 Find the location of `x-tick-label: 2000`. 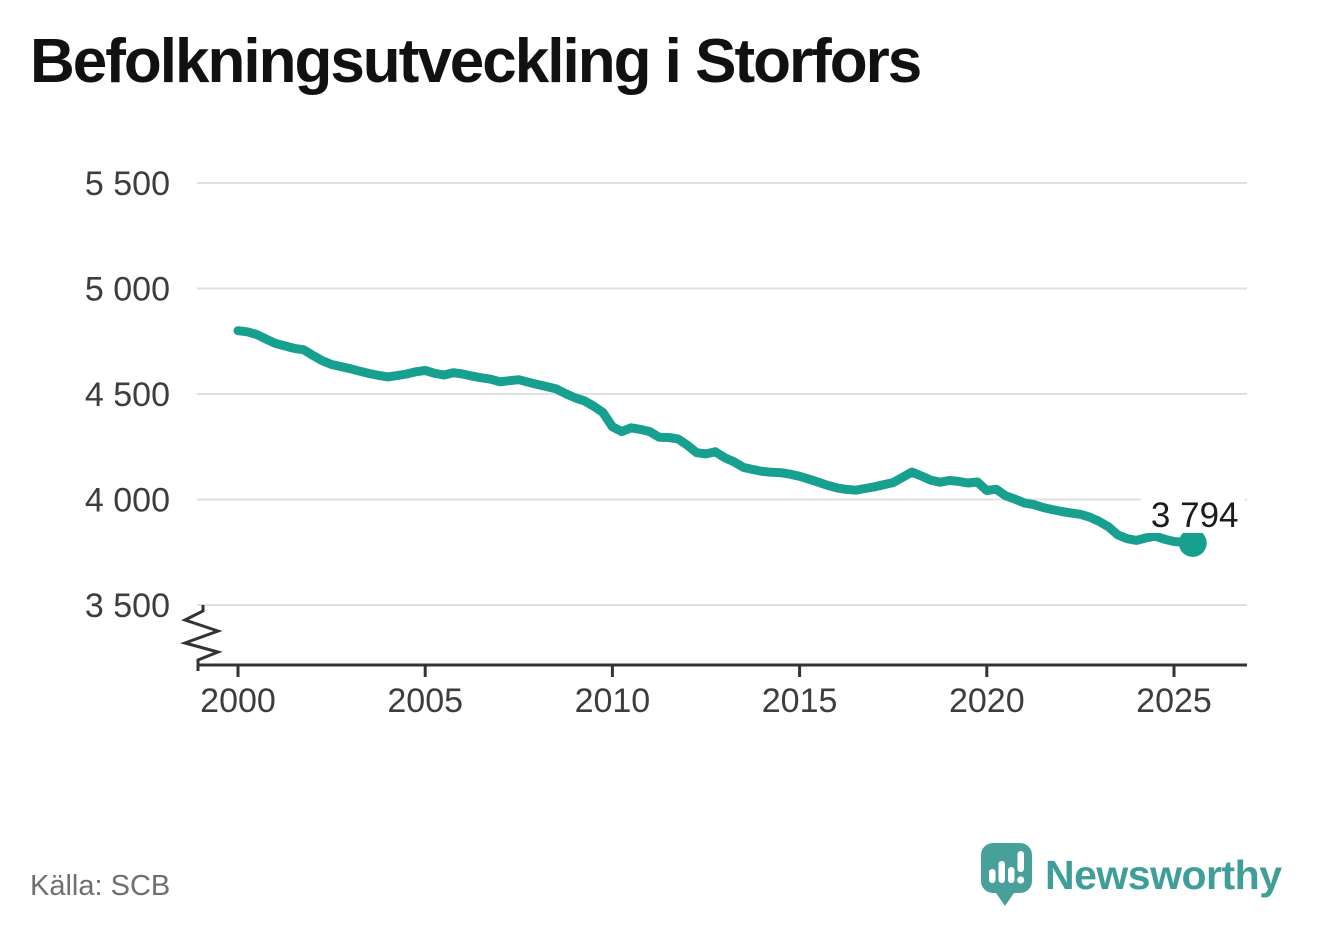

x-tick-label: 2000 is located at coordinates (238, 701).